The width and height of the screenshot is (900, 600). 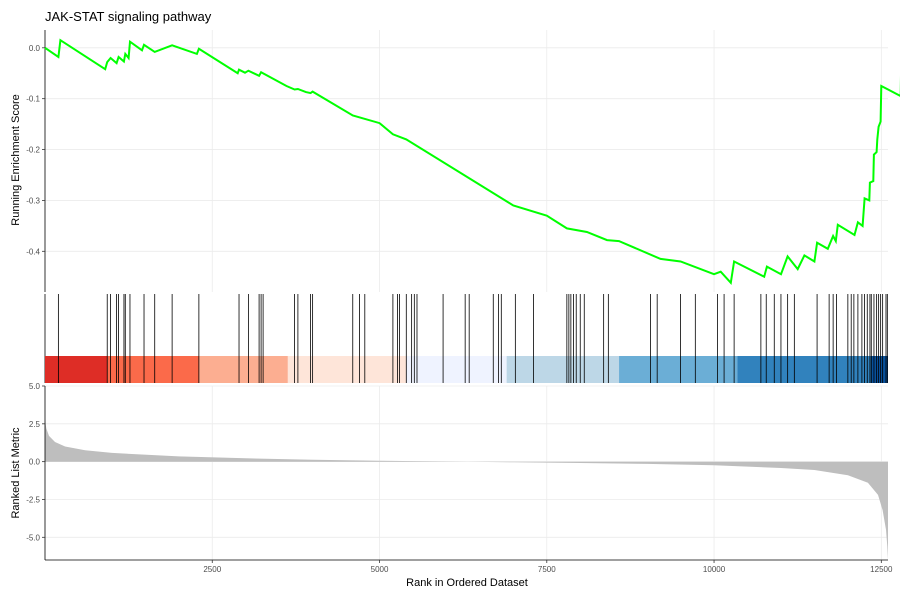 I want to click on running-score-y-tick-label-4: -0.4, so click(x=33, y=251).